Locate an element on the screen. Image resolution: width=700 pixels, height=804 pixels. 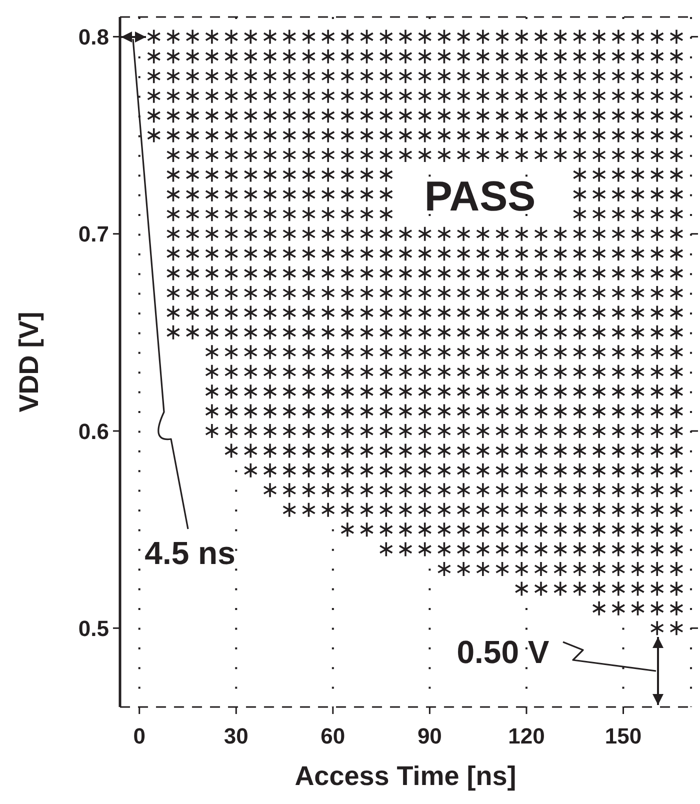
x-tick-label: 30 is located at coordinates (236, 736).